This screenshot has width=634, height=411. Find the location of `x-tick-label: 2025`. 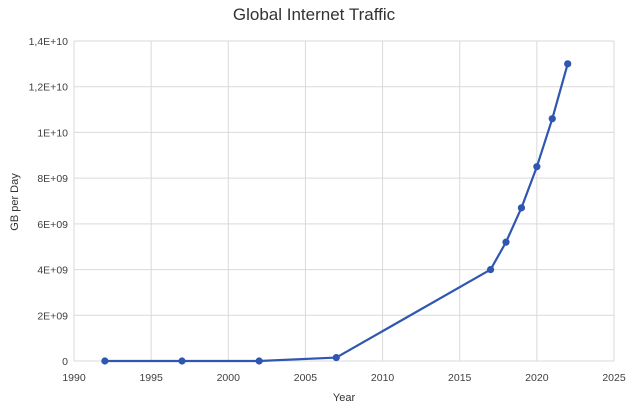

x-tick-label: 2025 is located at coordinates (614, 378).